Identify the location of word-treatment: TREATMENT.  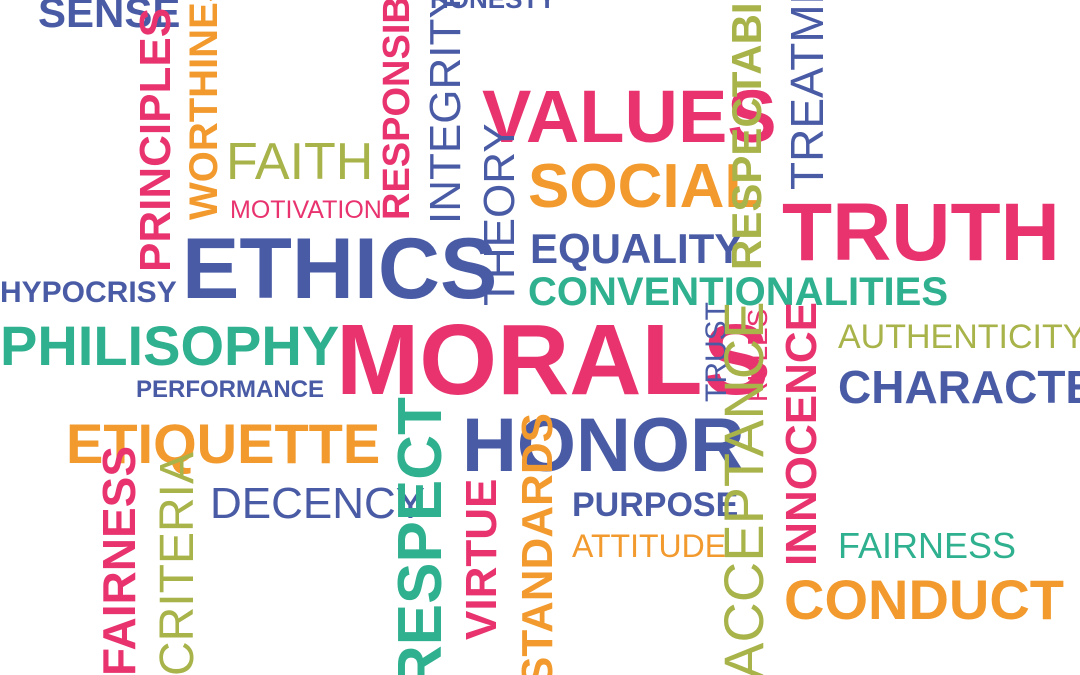
(807, 95).